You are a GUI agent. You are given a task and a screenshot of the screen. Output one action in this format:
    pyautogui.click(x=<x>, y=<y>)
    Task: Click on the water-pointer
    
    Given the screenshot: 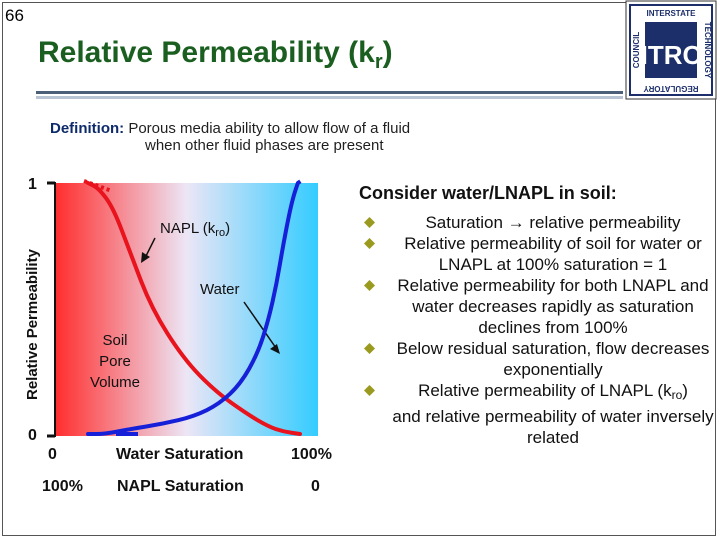 What is the action you would take?
    pyautogui.click(x=260, y=325)
    